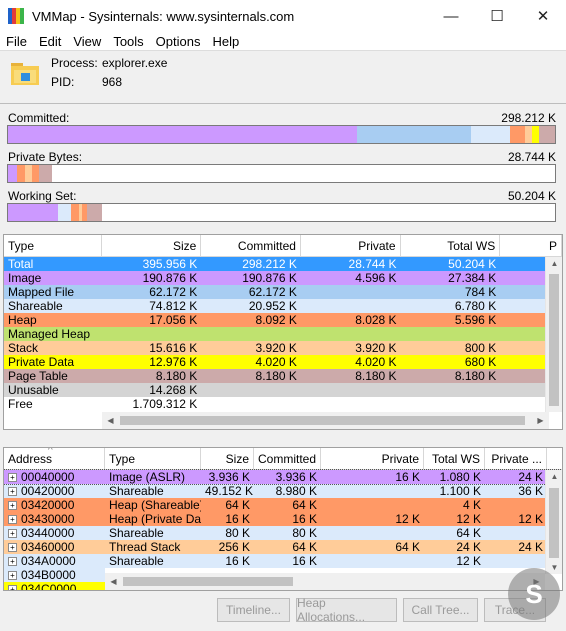 The image size is (566, 631). Describe the element at coordinates (21, 264) in the screenshot. I see `summary-cell-type: Total` at that location.